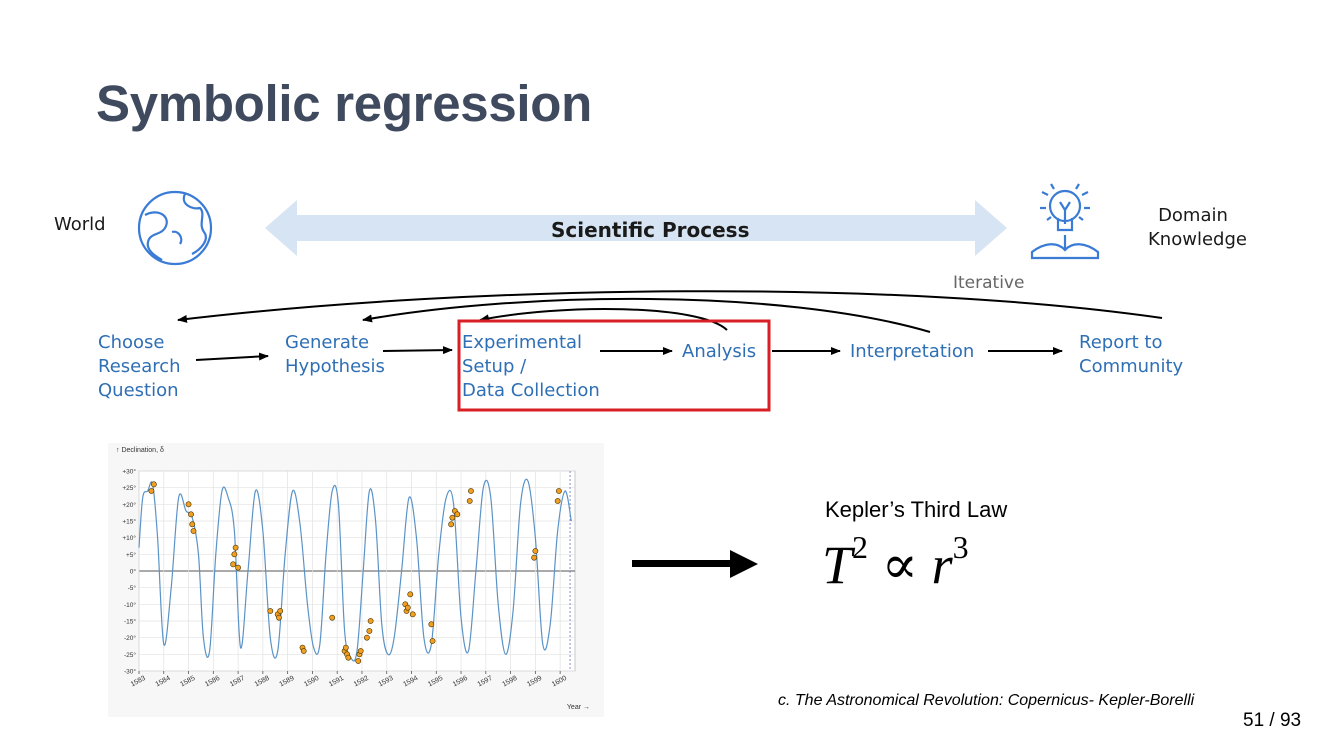  Describe the element at coordinates (130, 655) in the screenshot. I see `y-tick-label: -25°` at that location.